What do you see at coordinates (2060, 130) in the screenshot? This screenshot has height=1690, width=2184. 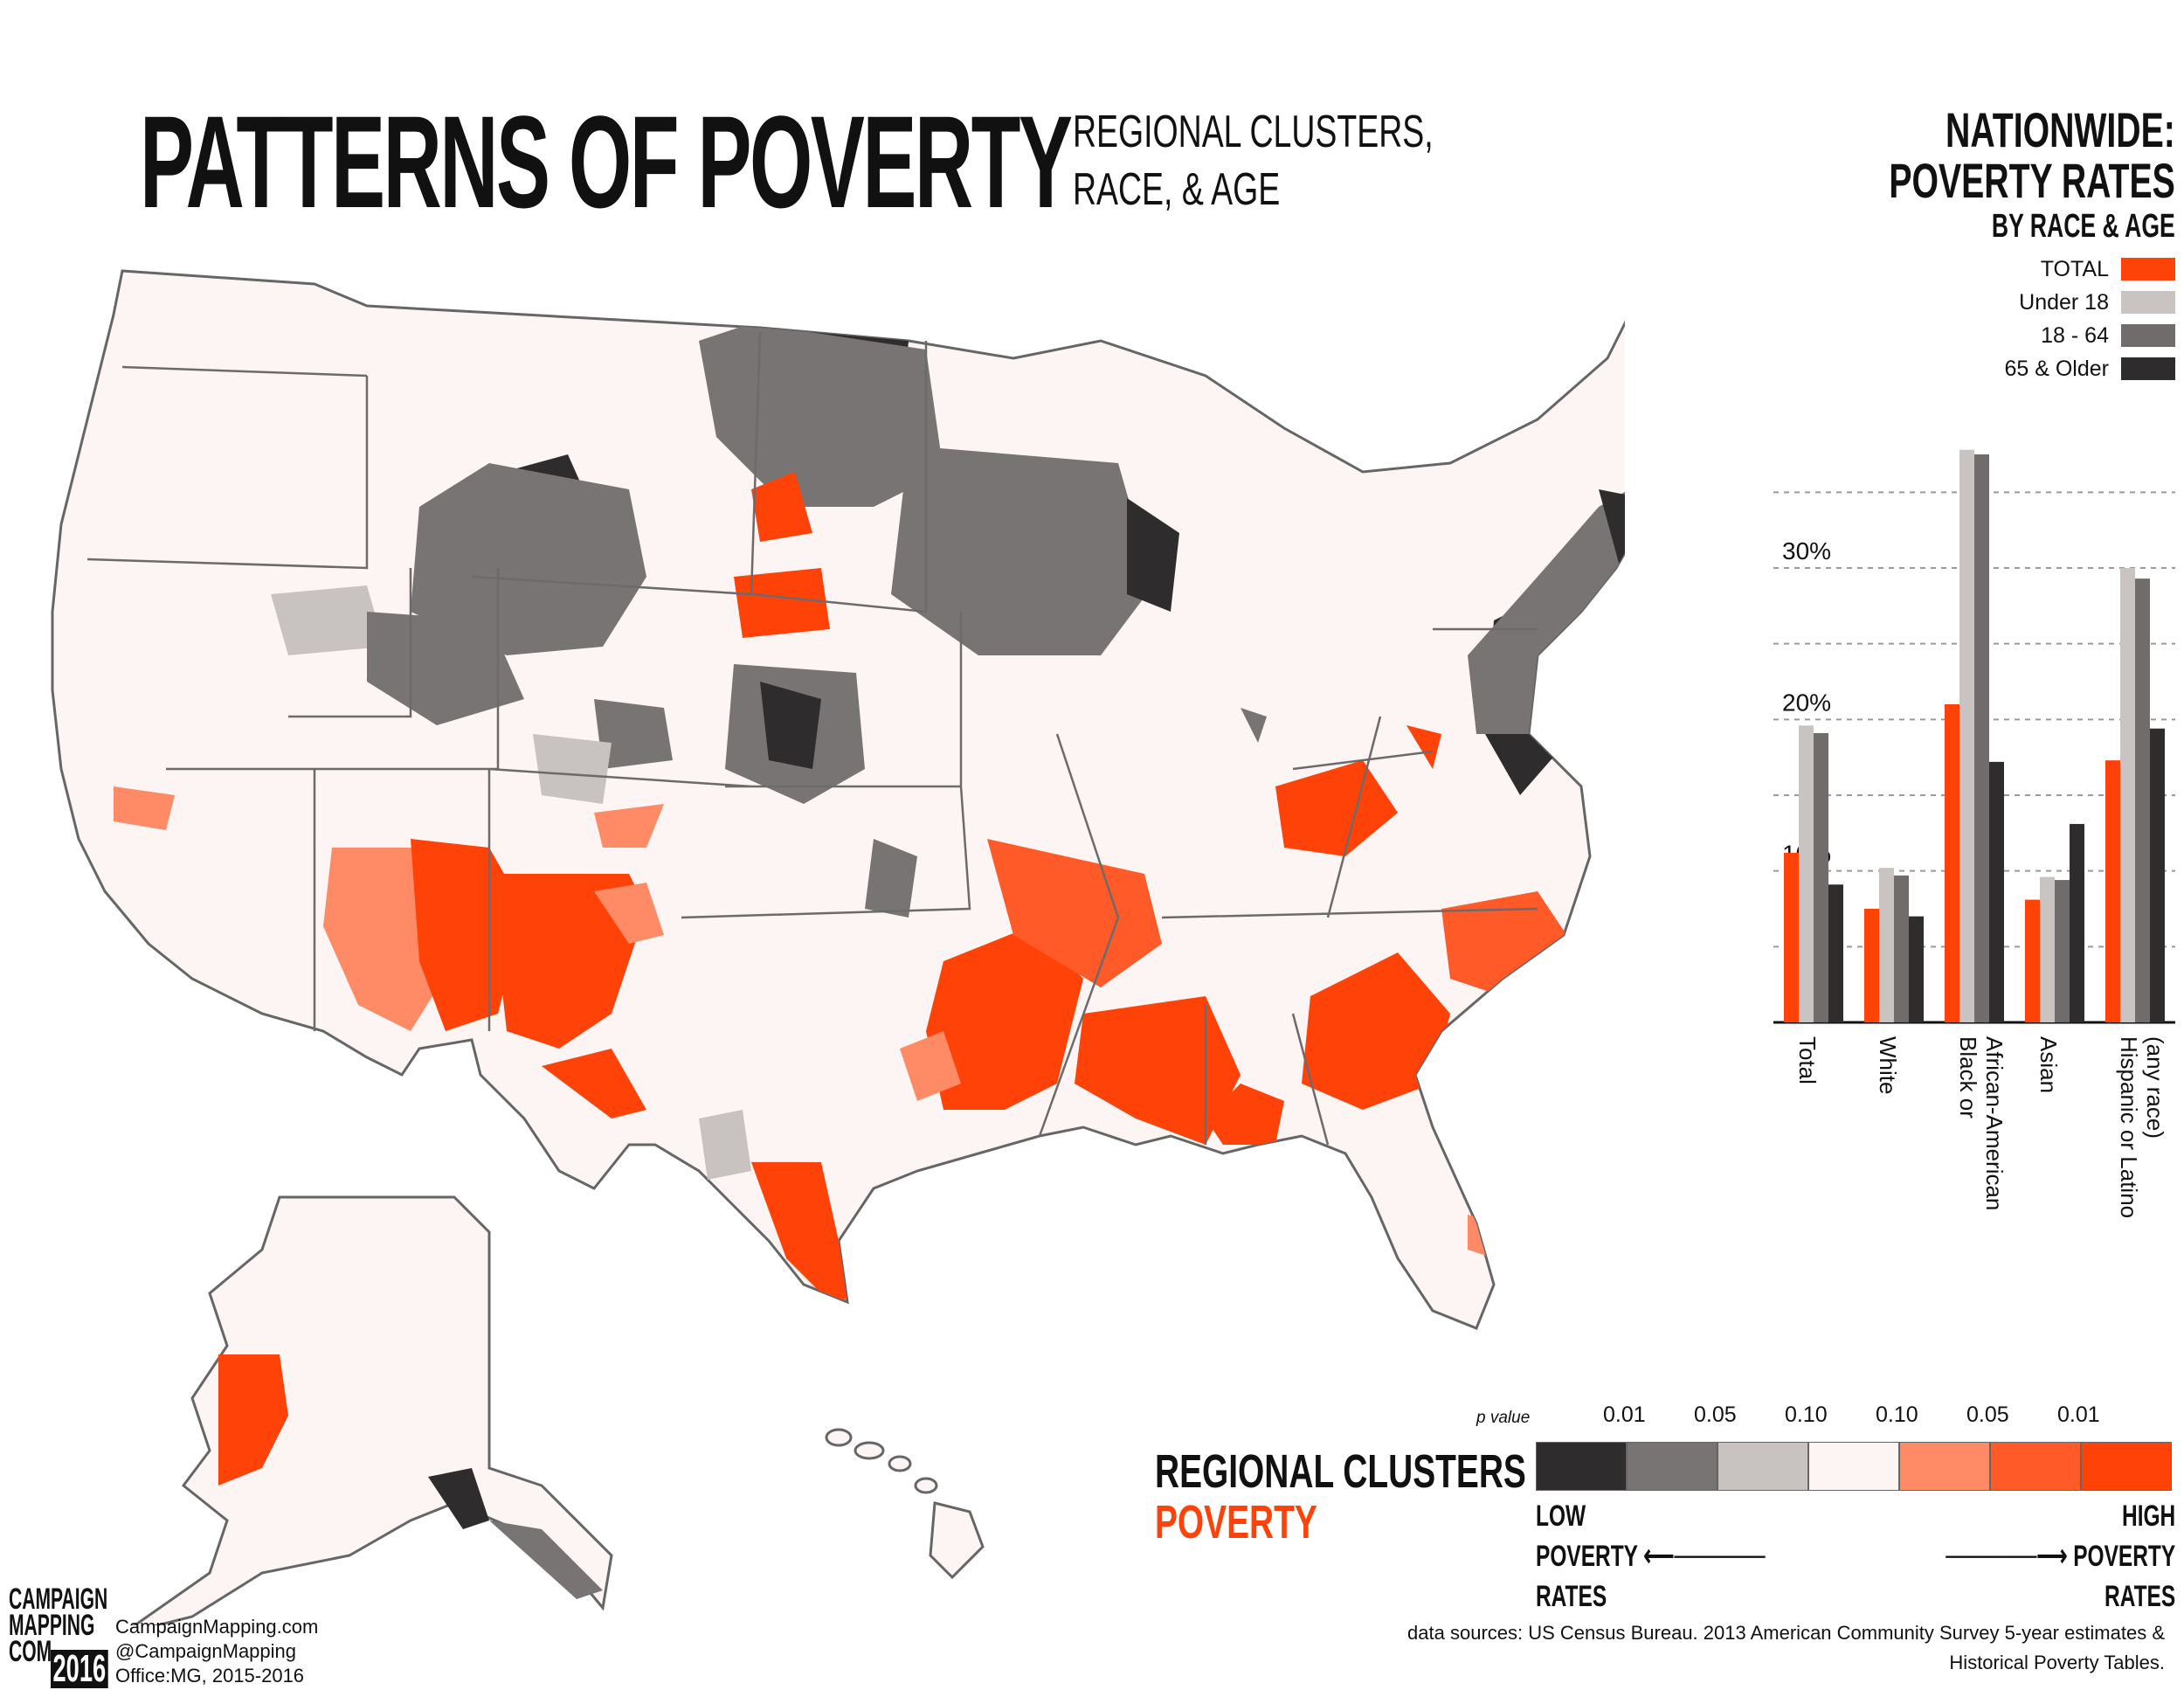 I see `chart-title-line-1: NATIONWIDE:` at bounding box center [2060, 130].